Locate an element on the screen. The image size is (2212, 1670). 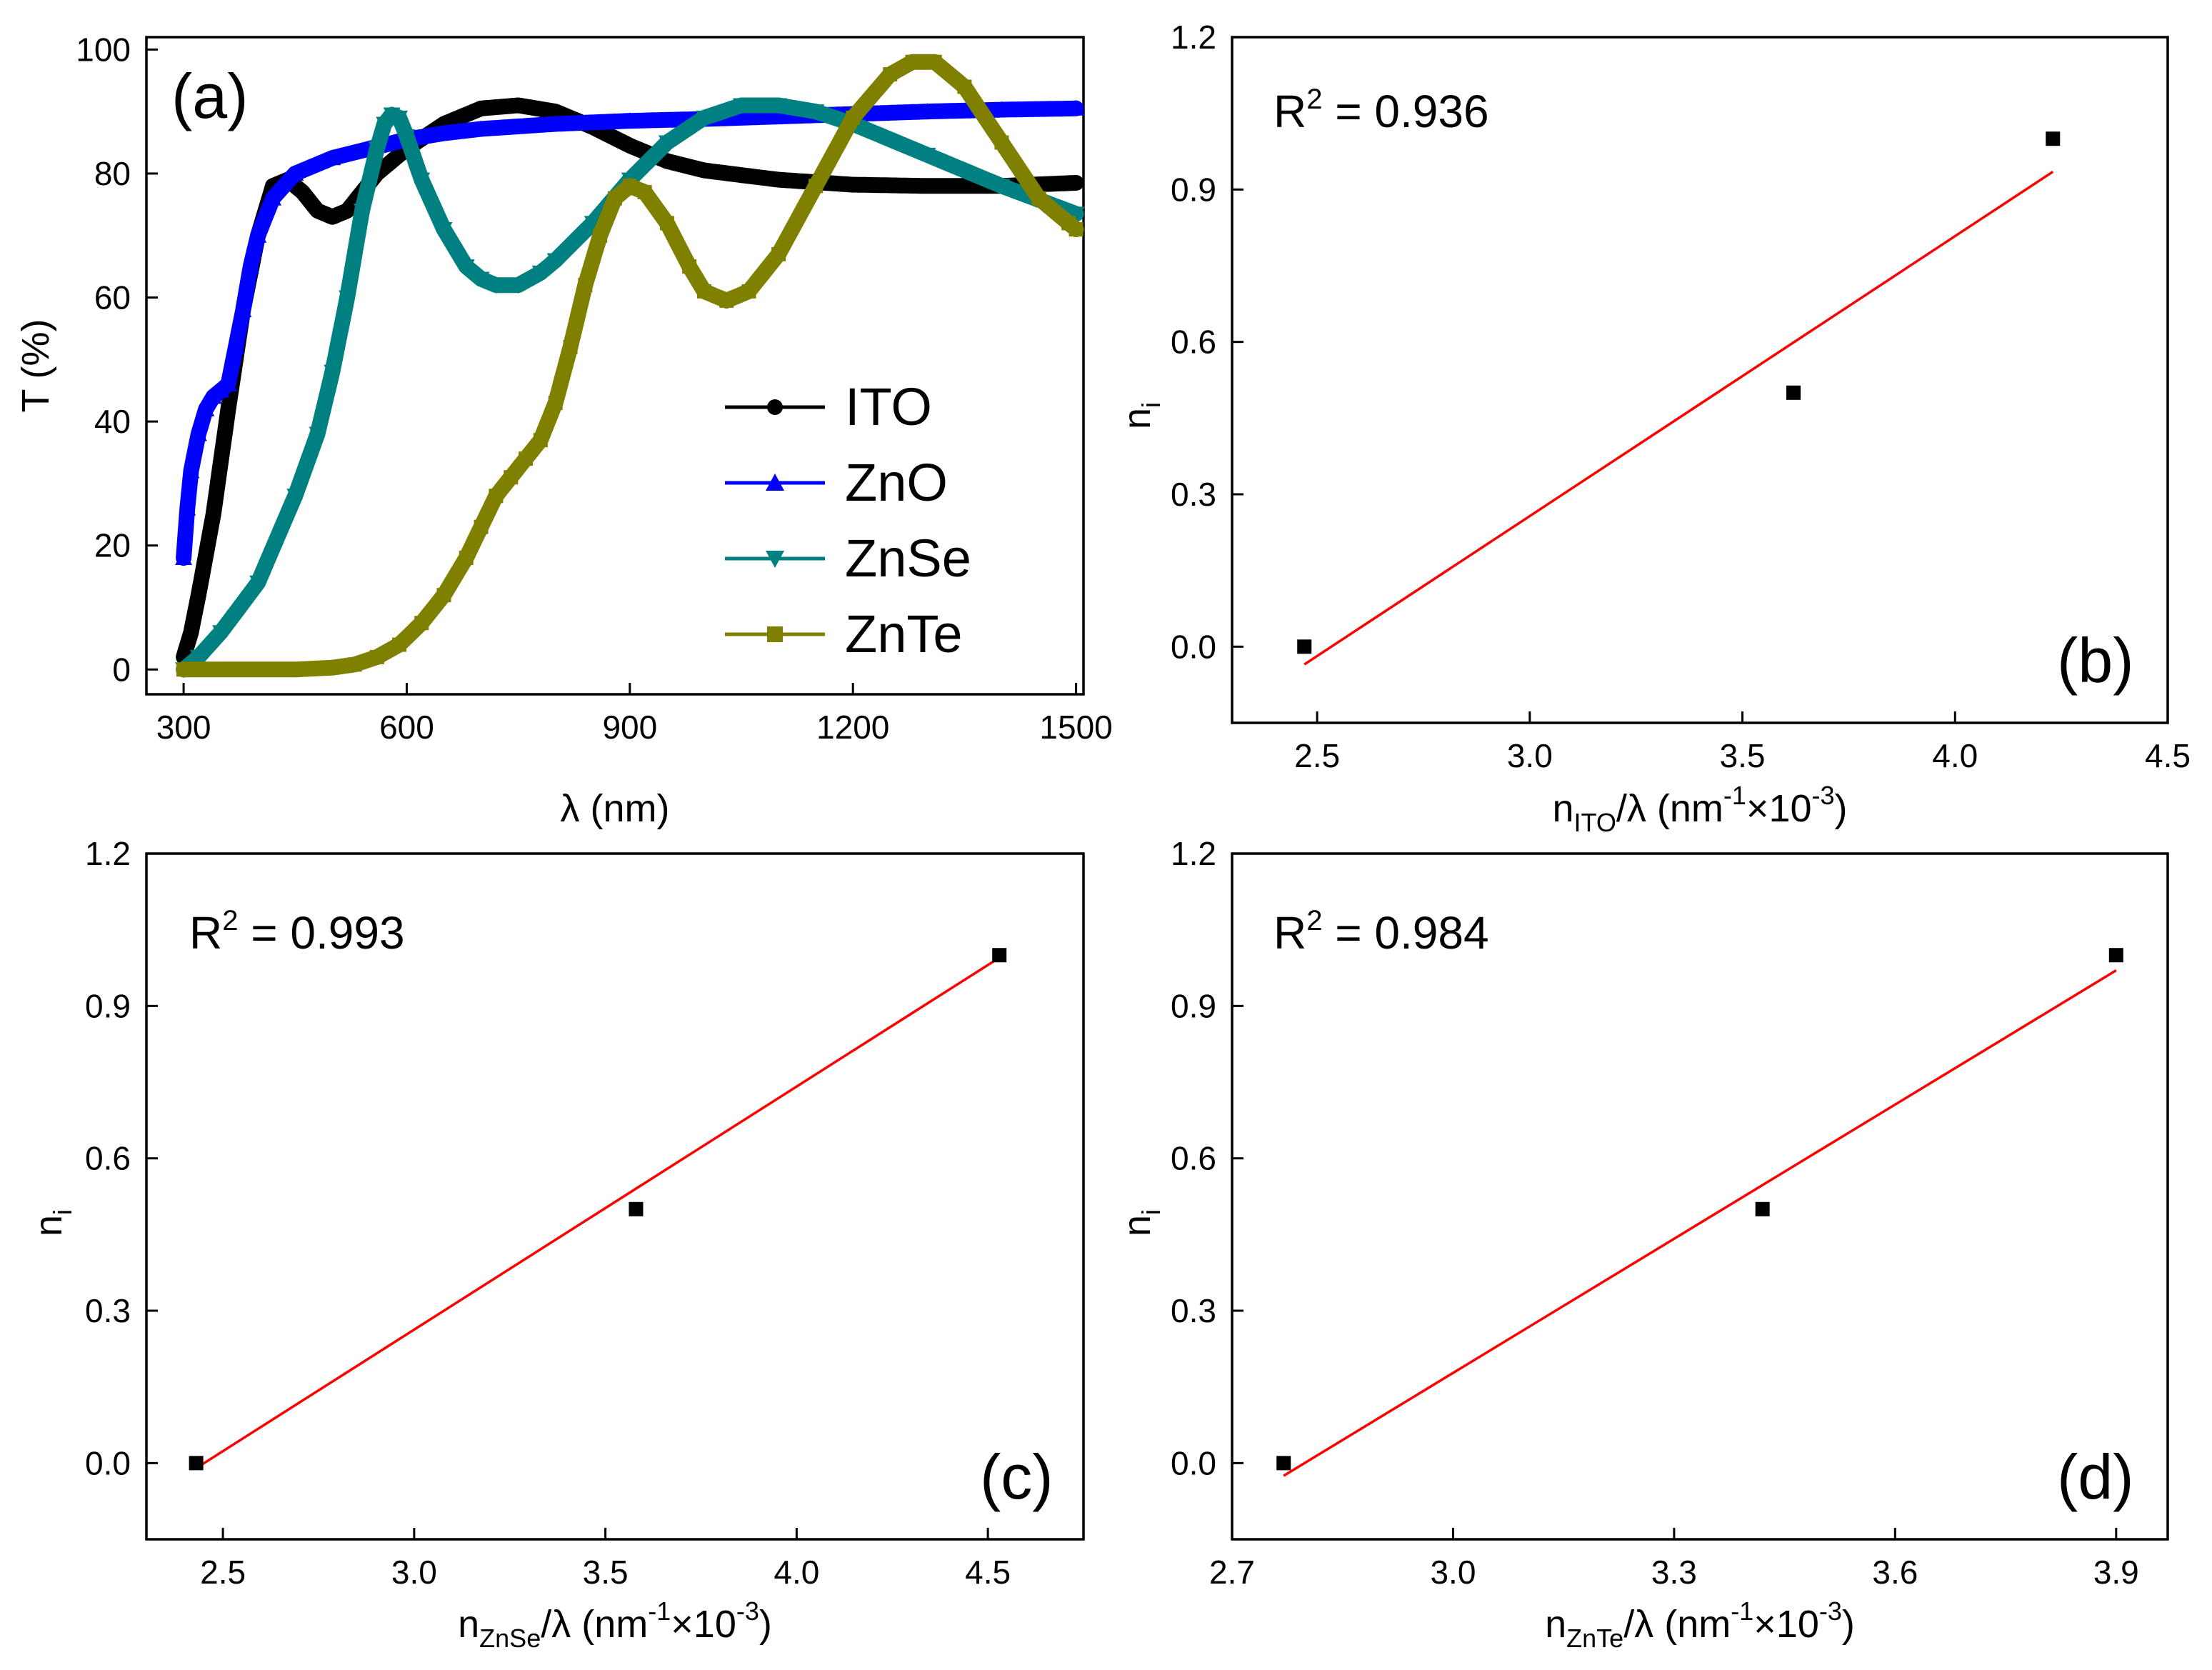
panel-b-label: (b) is located at coordinates (2095, 660).